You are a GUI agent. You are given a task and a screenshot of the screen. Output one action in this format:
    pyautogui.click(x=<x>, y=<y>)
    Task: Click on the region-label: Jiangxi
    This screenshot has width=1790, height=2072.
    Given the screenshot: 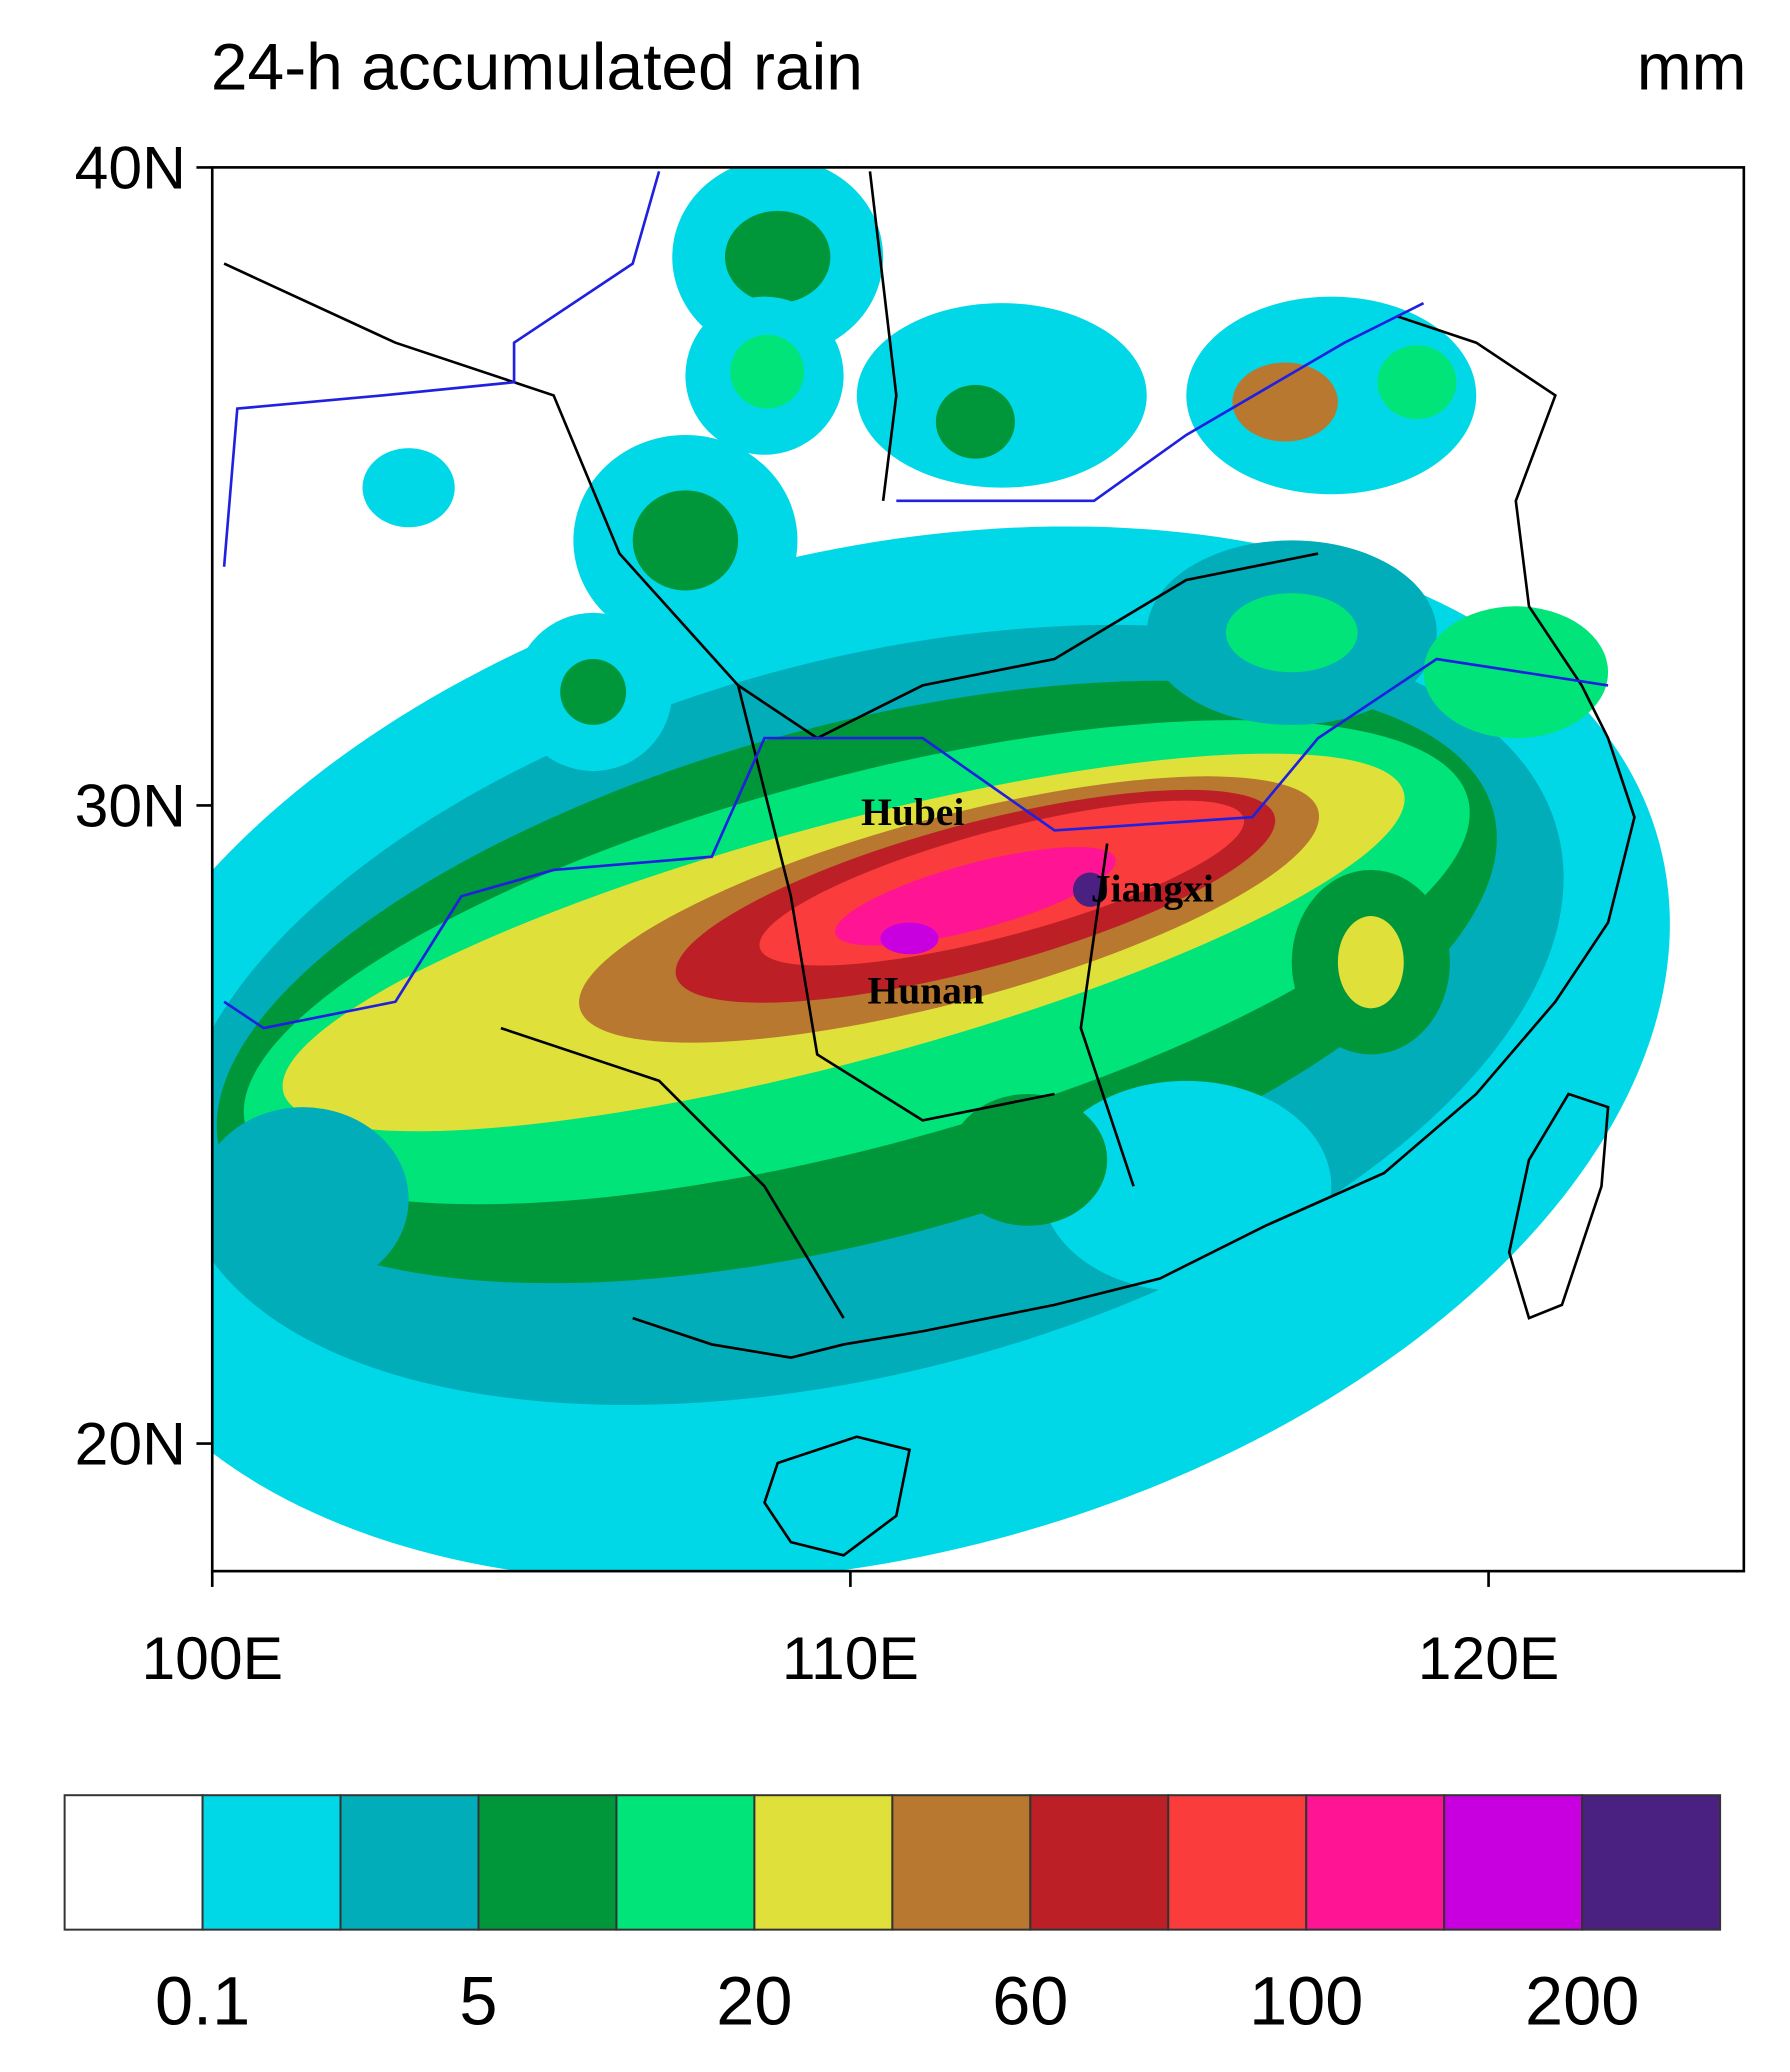 What is the action you would take?
    pyautogui.click(x=1152, y=889)
    